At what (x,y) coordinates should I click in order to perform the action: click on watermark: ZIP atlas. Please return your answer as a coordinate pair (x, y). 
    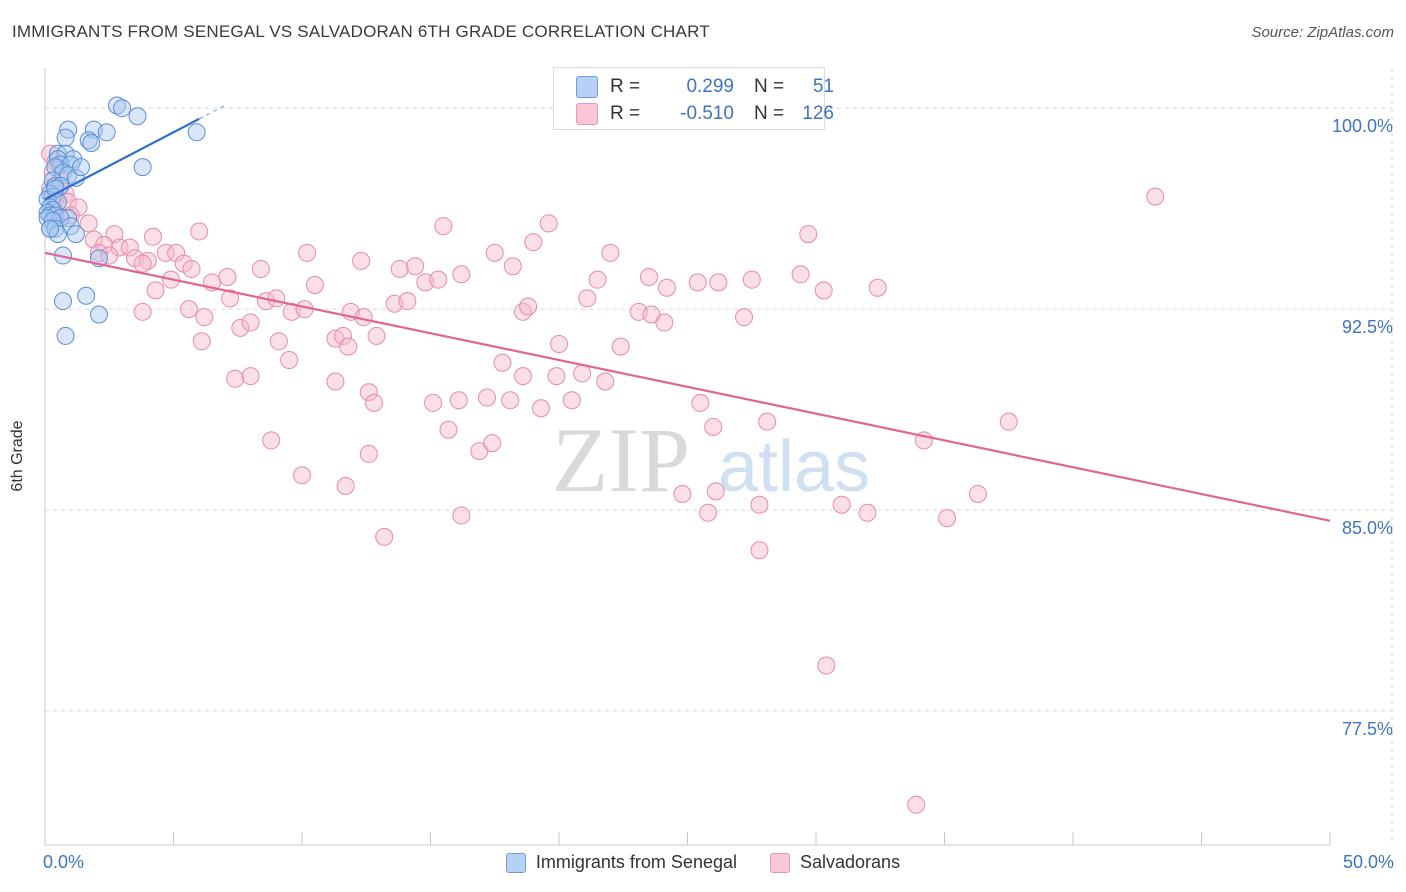
    Looking at the image, I should click on (711, 460).